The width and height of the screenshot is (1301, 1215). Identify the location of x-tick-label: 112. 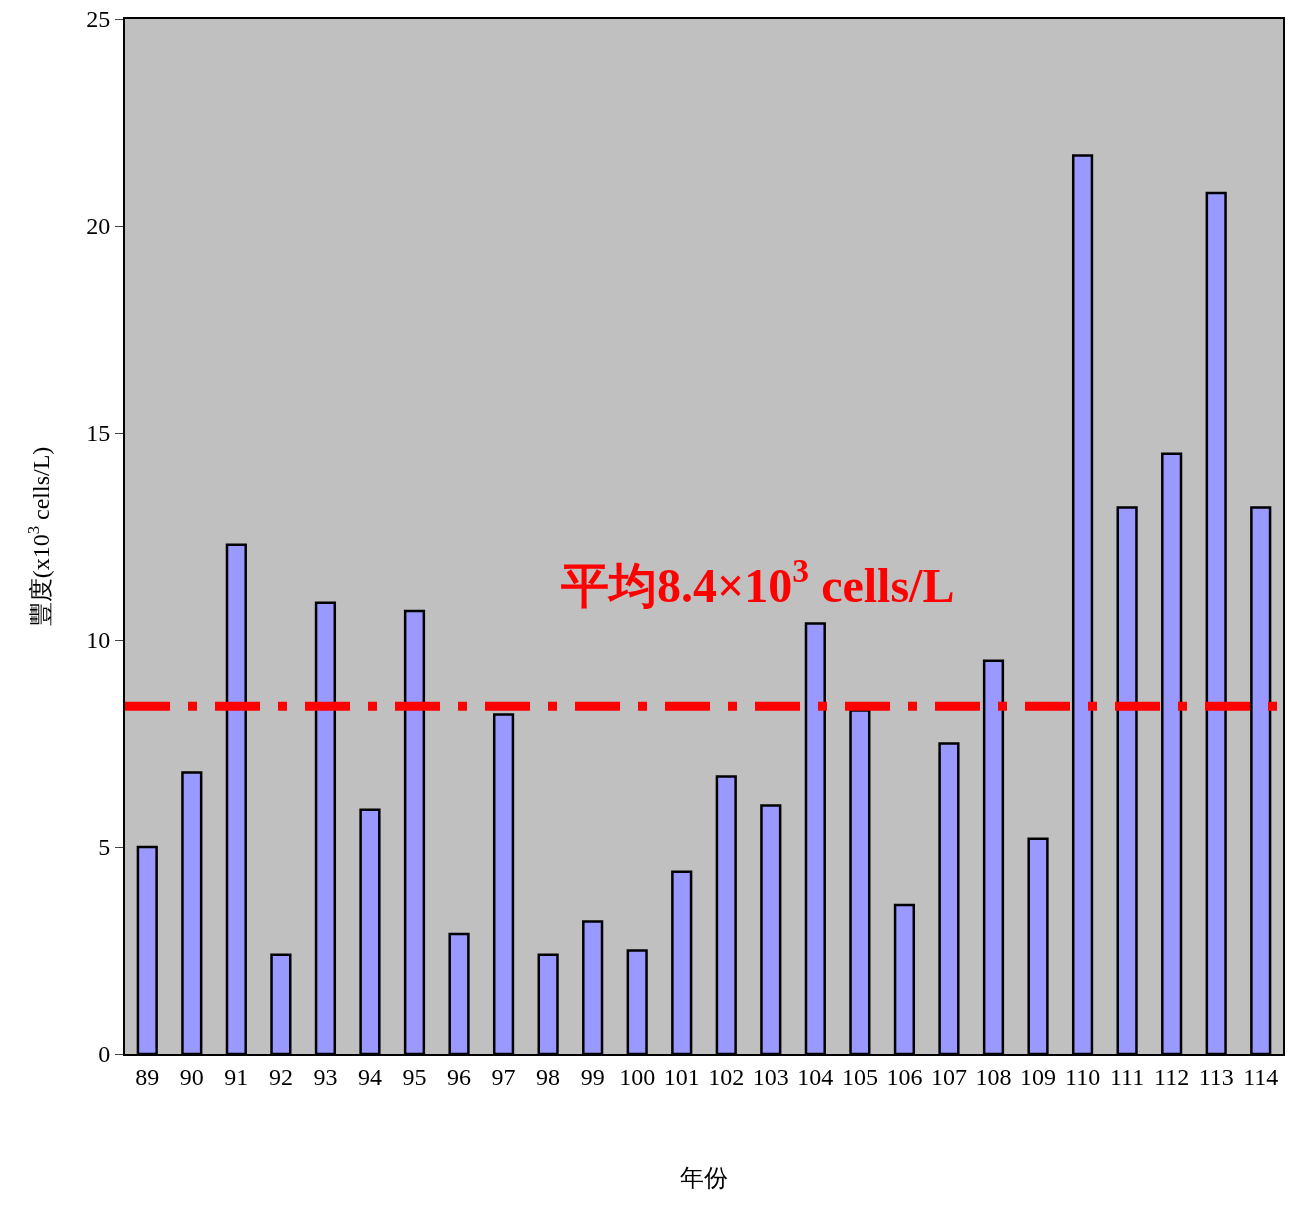
(1172, 1076).